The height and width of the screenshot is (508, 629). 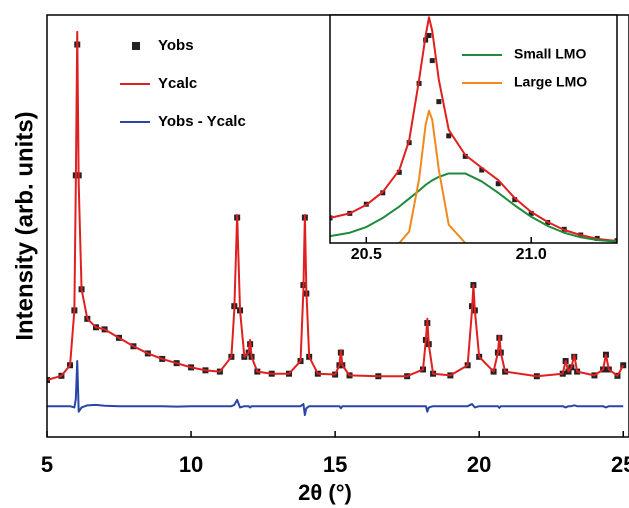 What do you see at coordinates (531, 254) in the screenshot?
I see `x-tick-label: 21.0` at bounding box center [531, 254].